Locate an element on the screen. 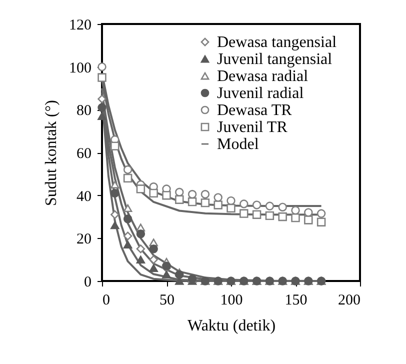 This screenshot has height=364, width=406. x-tick-label: 100 is located at coordinates (231, 300).